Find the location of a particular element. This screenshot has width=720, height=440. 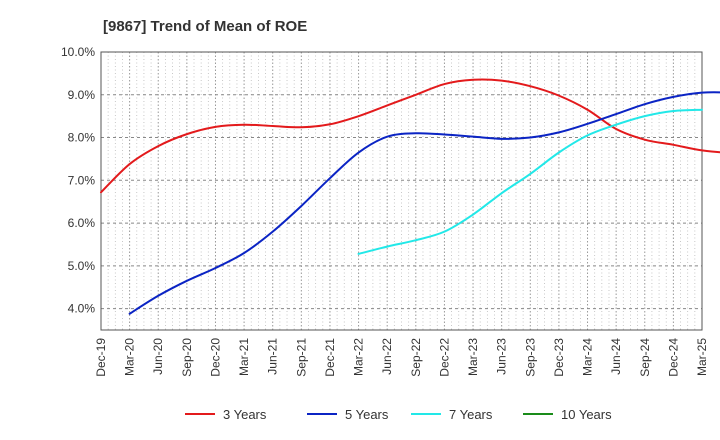

x-tick-label: Sep-20 is located at coordinates (187, 357).